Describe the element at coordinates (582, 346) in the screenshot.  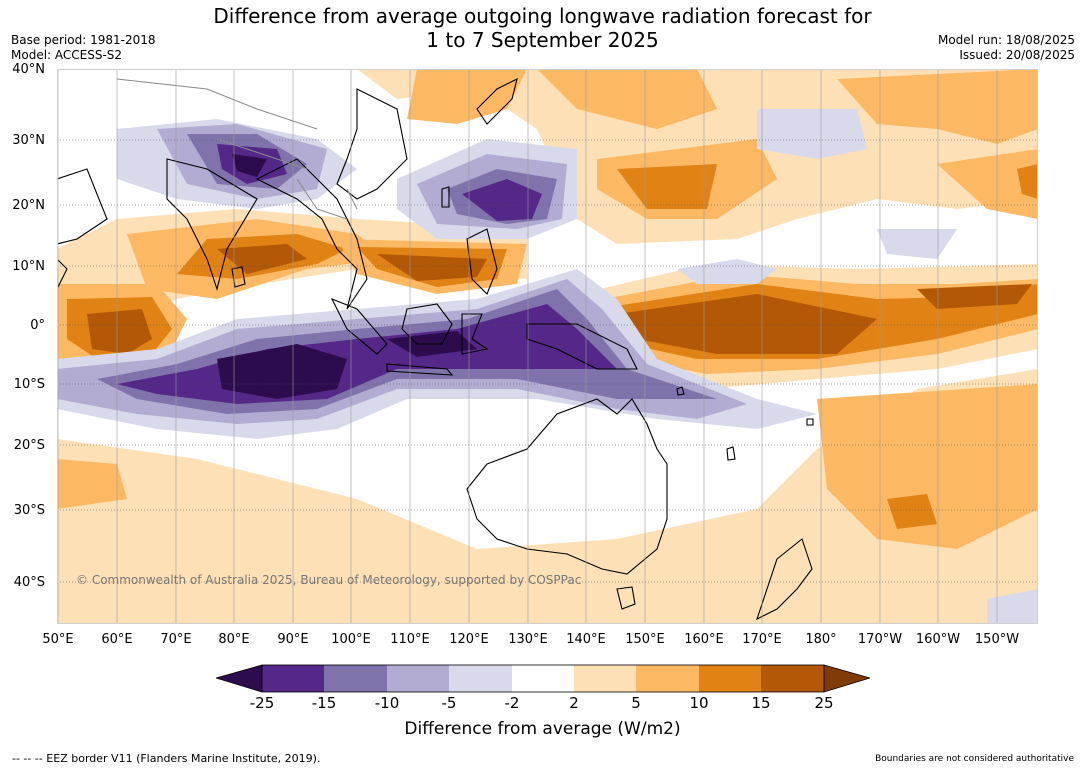
I see `new-guinea-coastline` at that location.